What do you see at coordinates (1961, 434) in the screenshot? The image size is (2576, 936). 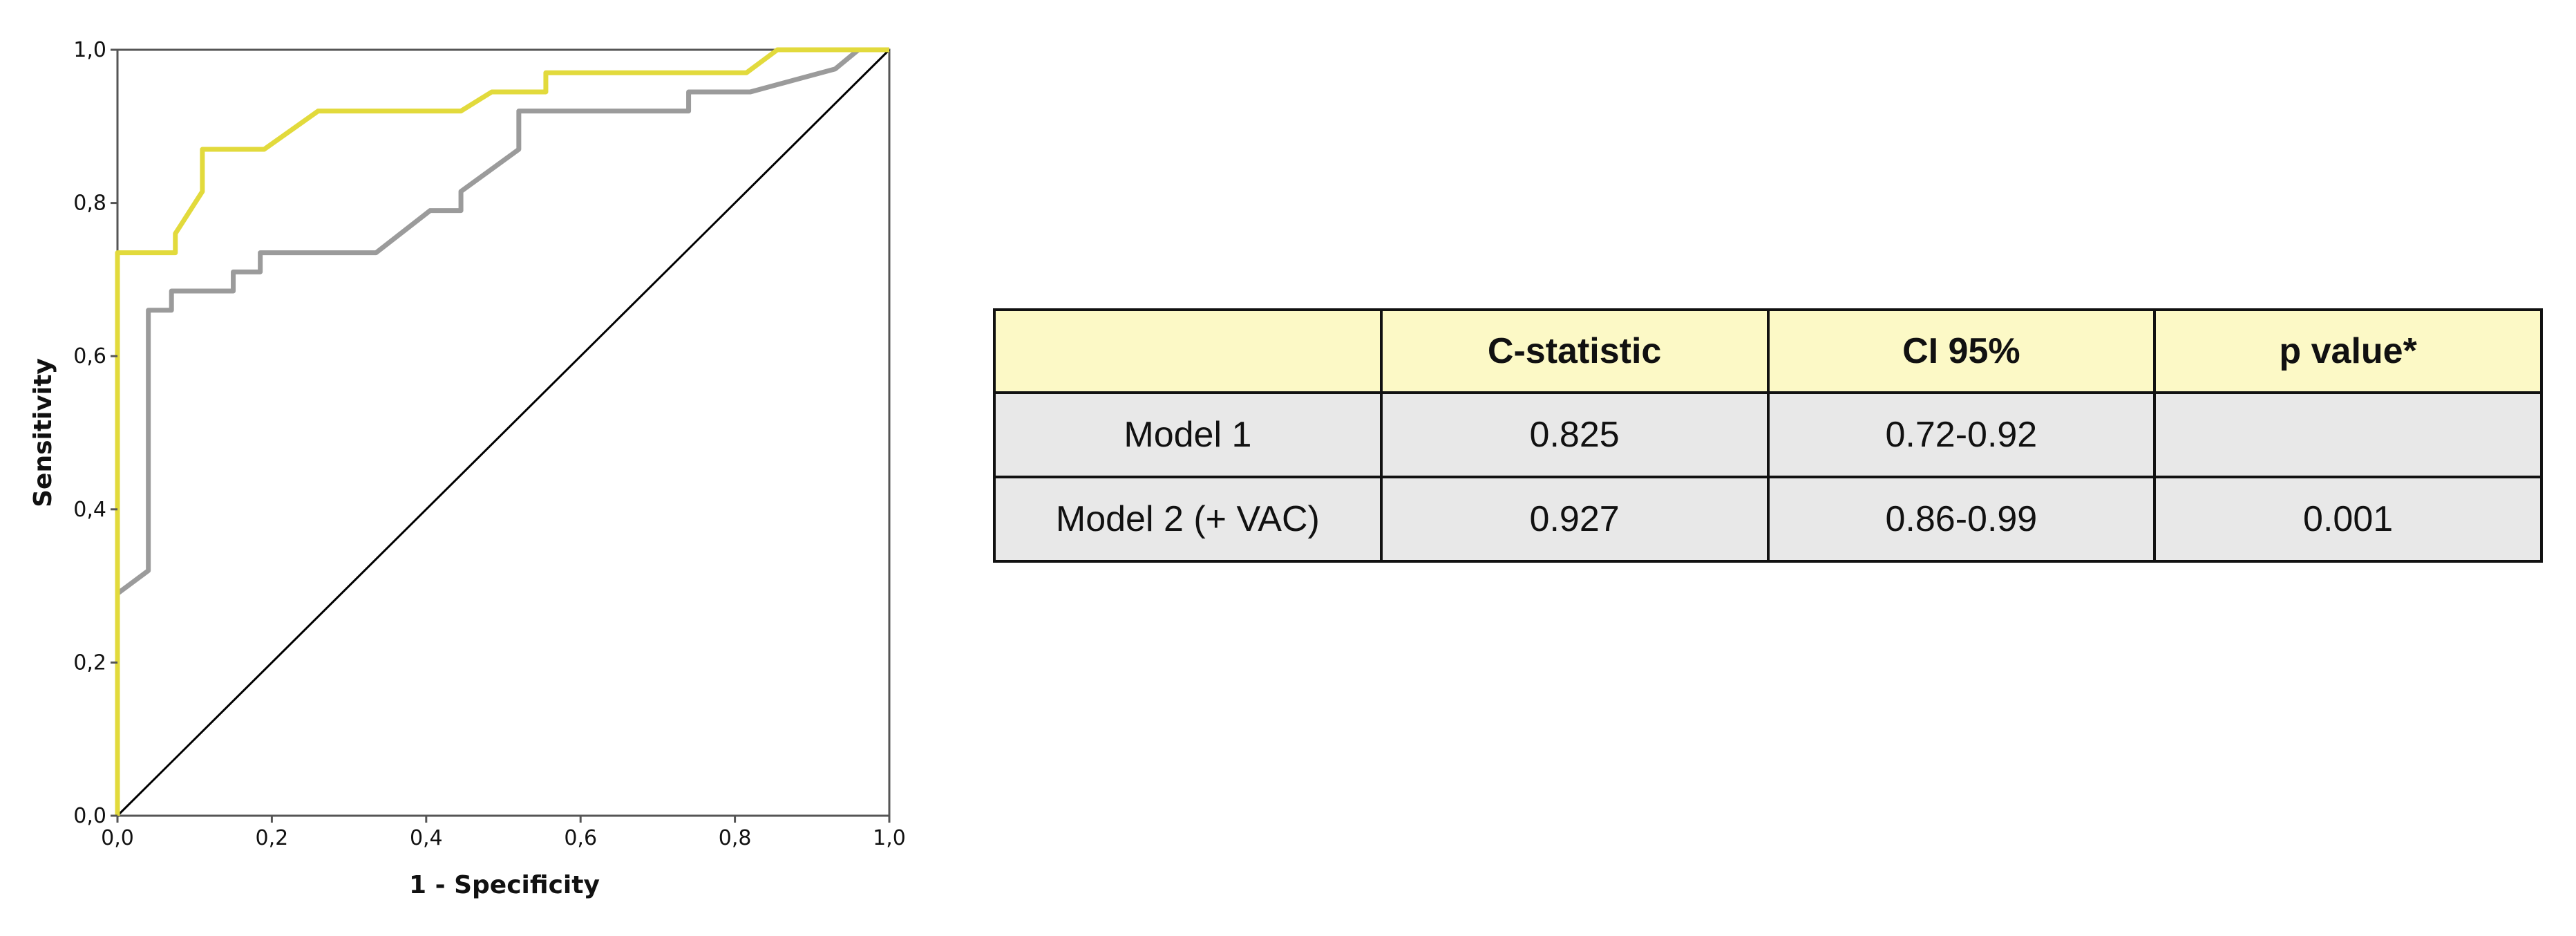 I see `table-cell-ci: 0.72-0.92` at bounding box center [1961, 434].